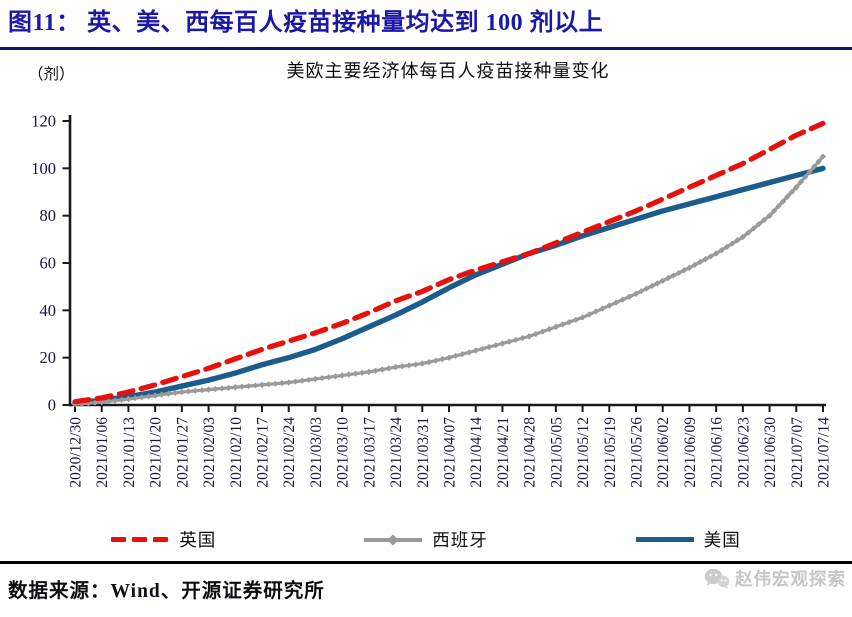 The width and height of the screenshot is (852, 617). Describe the element at coordinates (316, 452) in the screenshot. I see `x-tick-label: 2021/03/03` at that location.